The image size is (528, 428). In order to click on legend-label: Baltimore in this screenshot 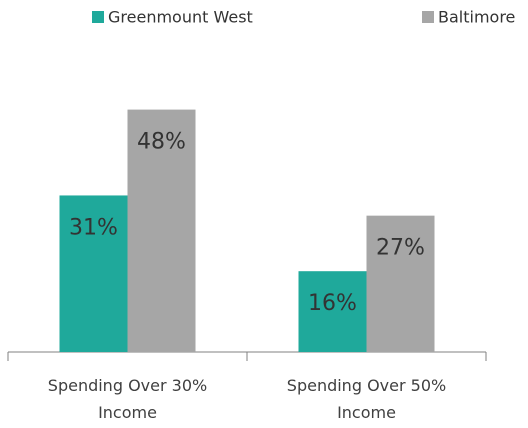, I will do `click(476, 17)`.